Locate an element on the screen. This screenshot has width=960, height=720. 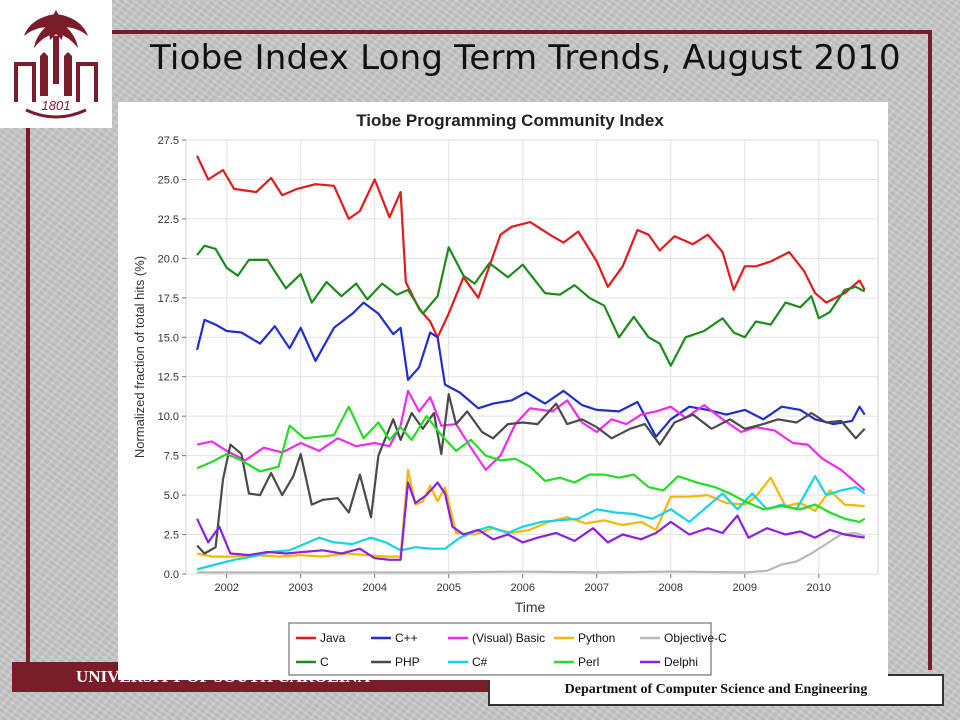
x-axis-label: Time is located at coordinates (530, 607).